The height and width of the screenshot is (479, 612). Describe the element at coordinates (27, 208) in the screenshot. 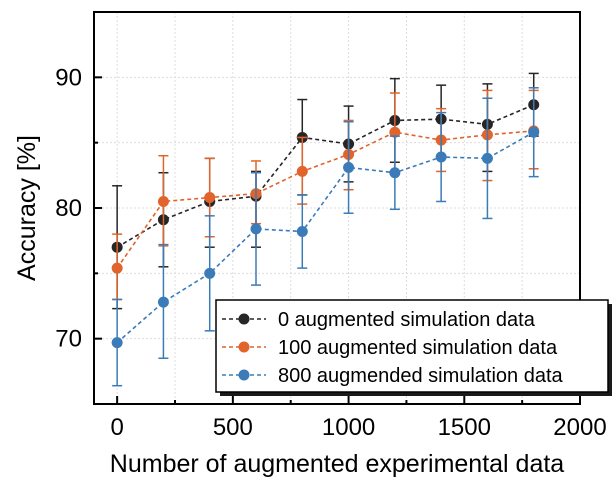

I see `y-axis-label: Accuracy [%]` at that location.